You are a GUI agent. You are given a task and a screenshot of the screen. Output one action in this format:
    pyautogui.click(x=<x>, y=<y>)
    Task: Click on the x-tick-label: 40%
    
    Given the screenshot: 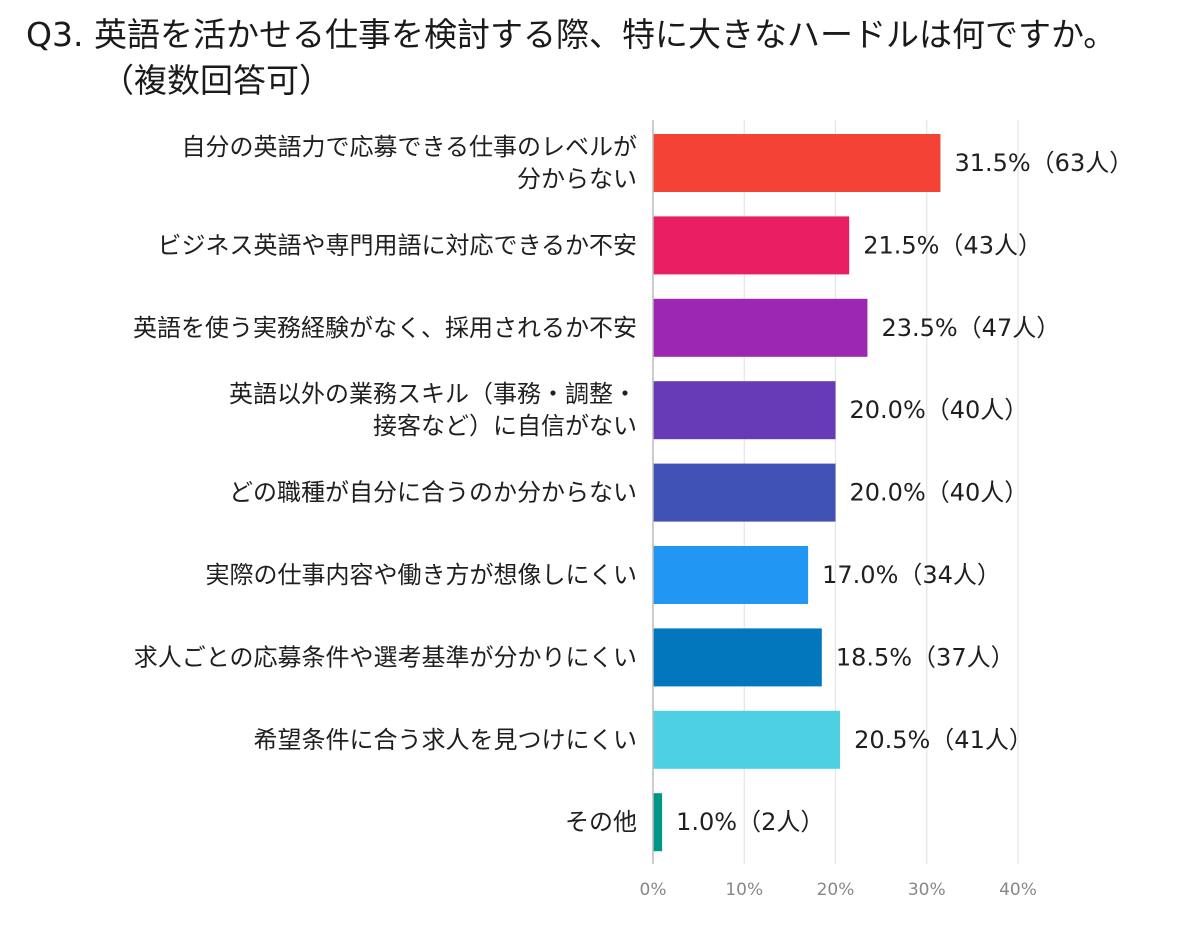 What is the action you would take?
    pyautogui.click(x=1018, y=890)
    